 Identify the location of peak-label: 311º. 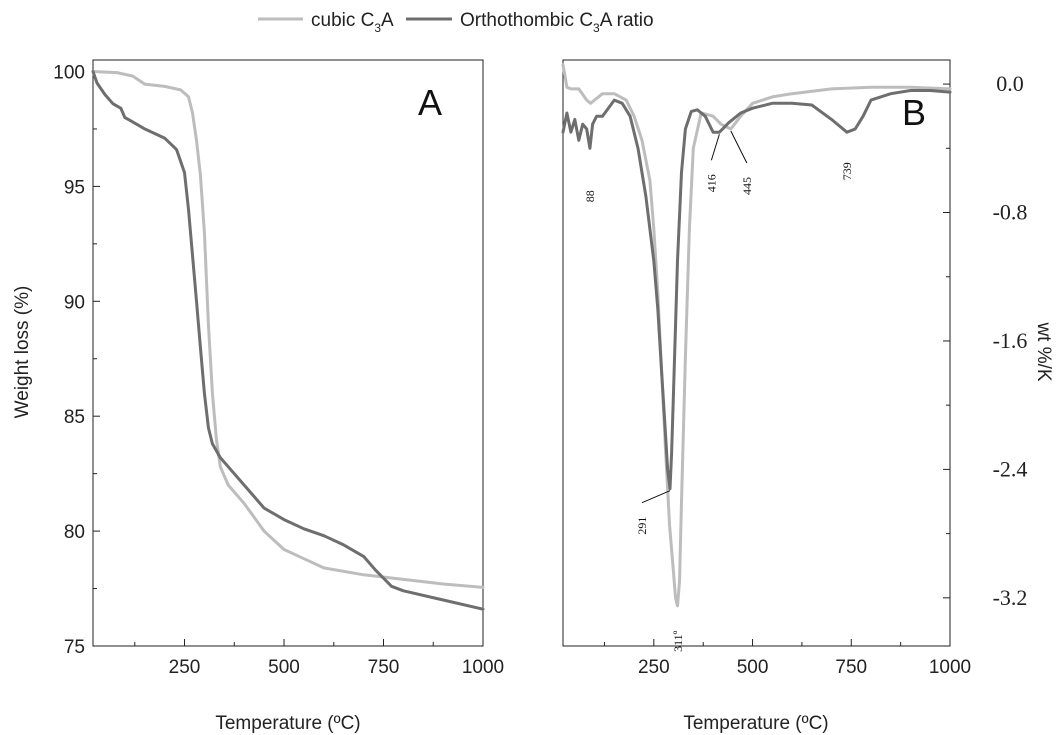
(678, 641).